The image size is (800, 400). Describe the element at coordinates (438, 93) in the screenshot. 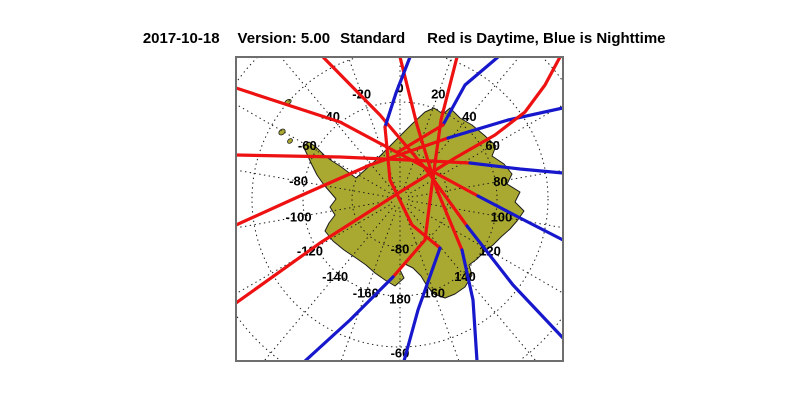

I see `longitude-label: 20` at that location.